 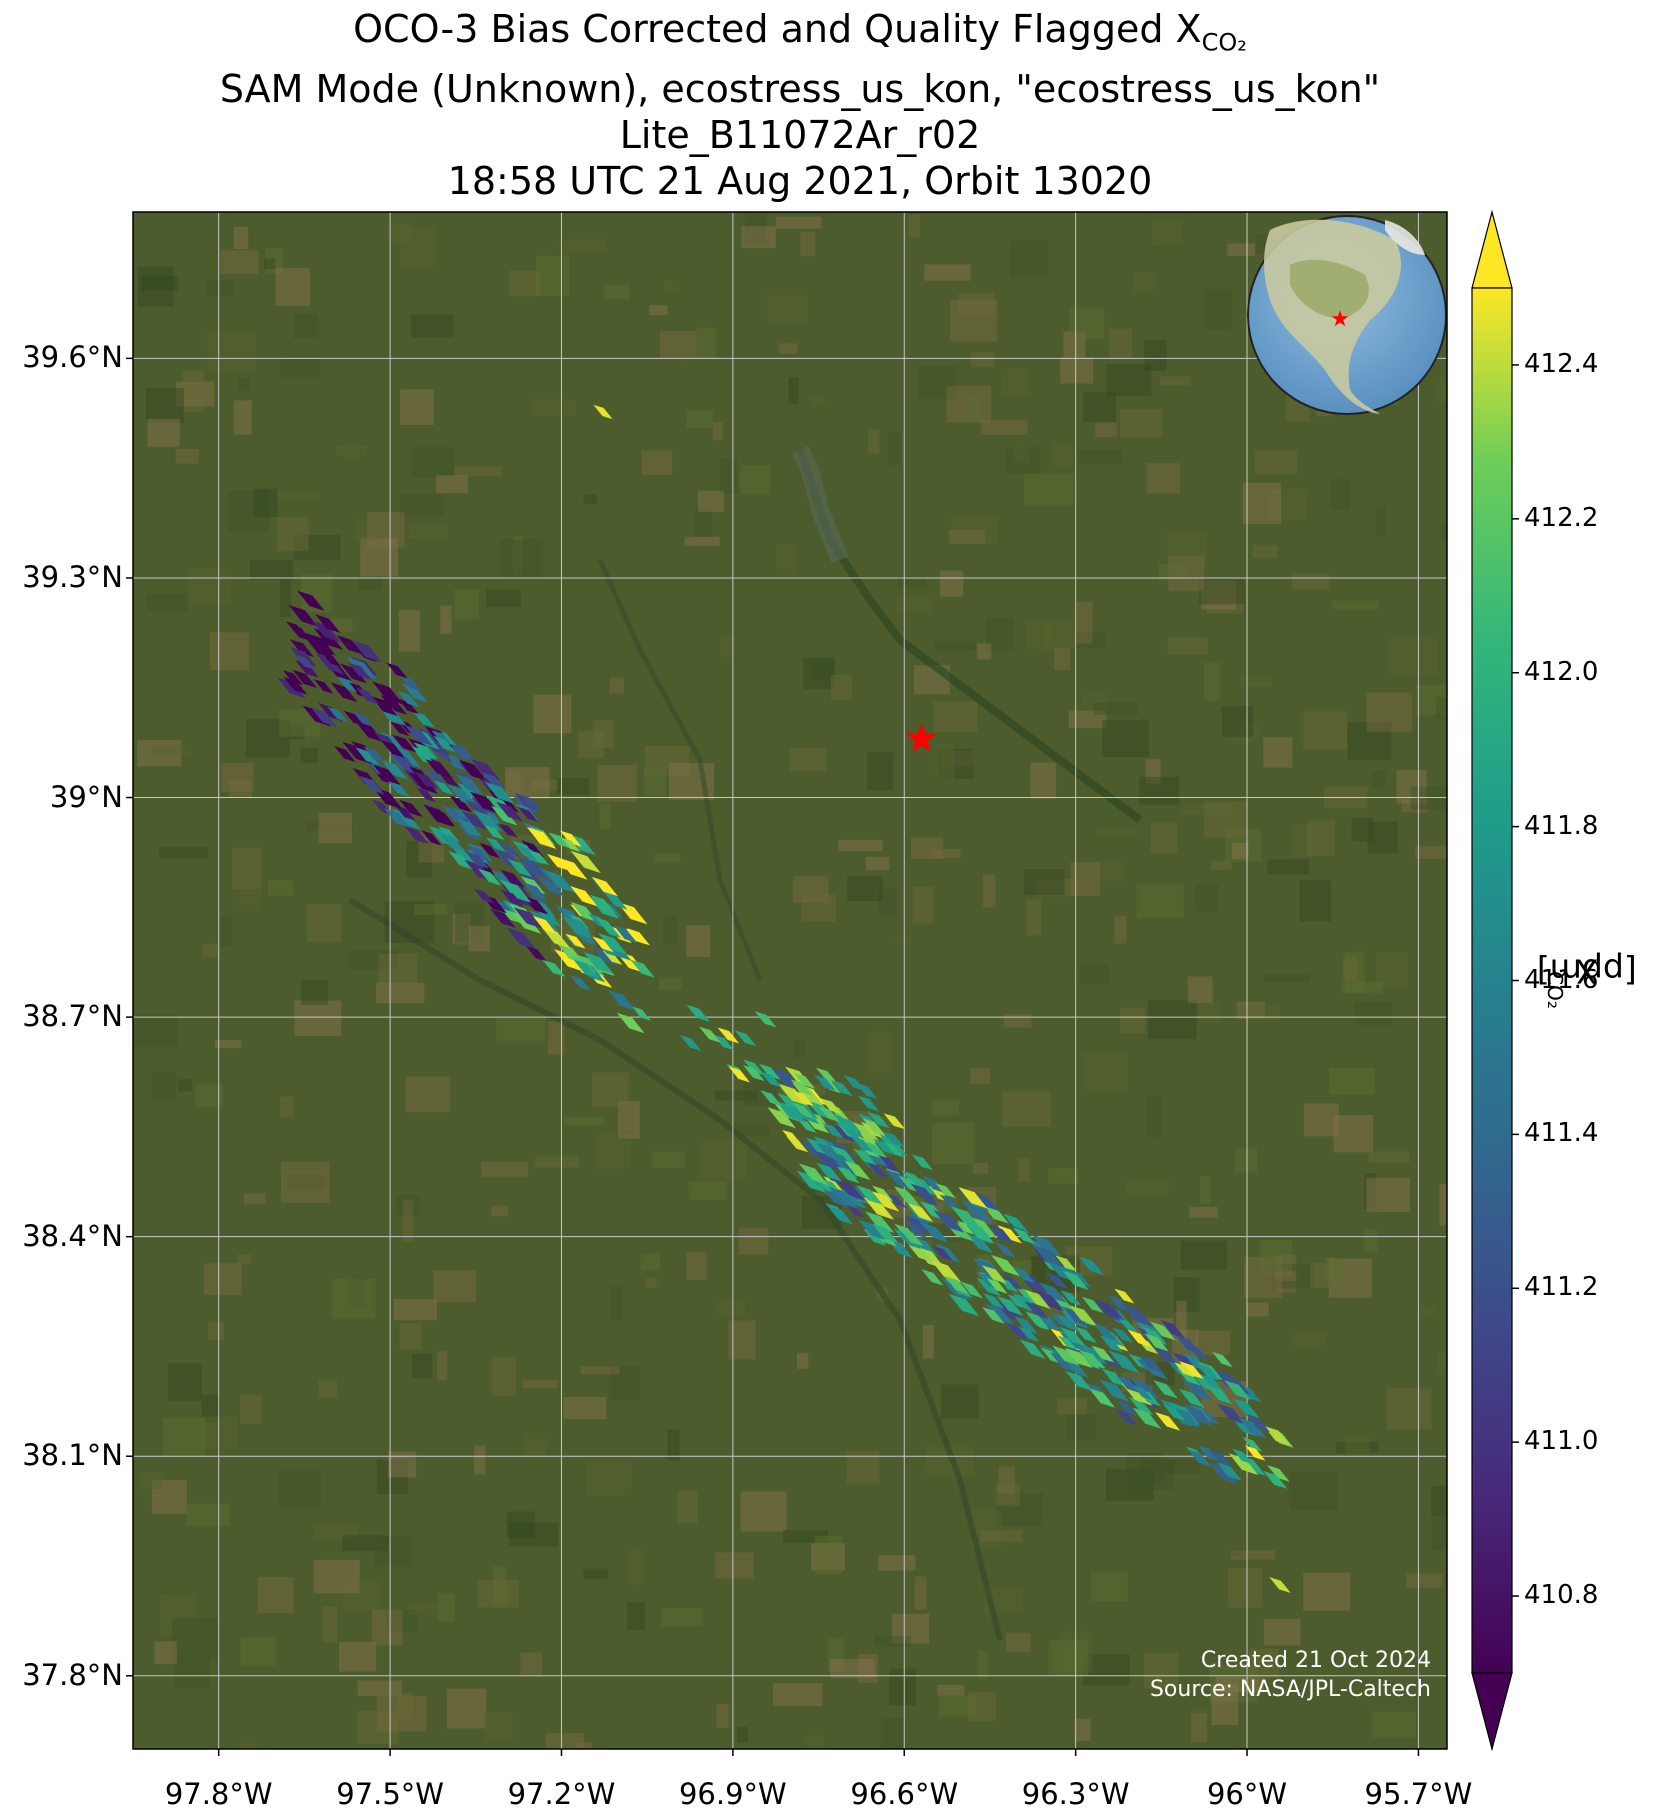 I want to click on colorbar-tick-label: 412.0, so click(x=1561, y=671).